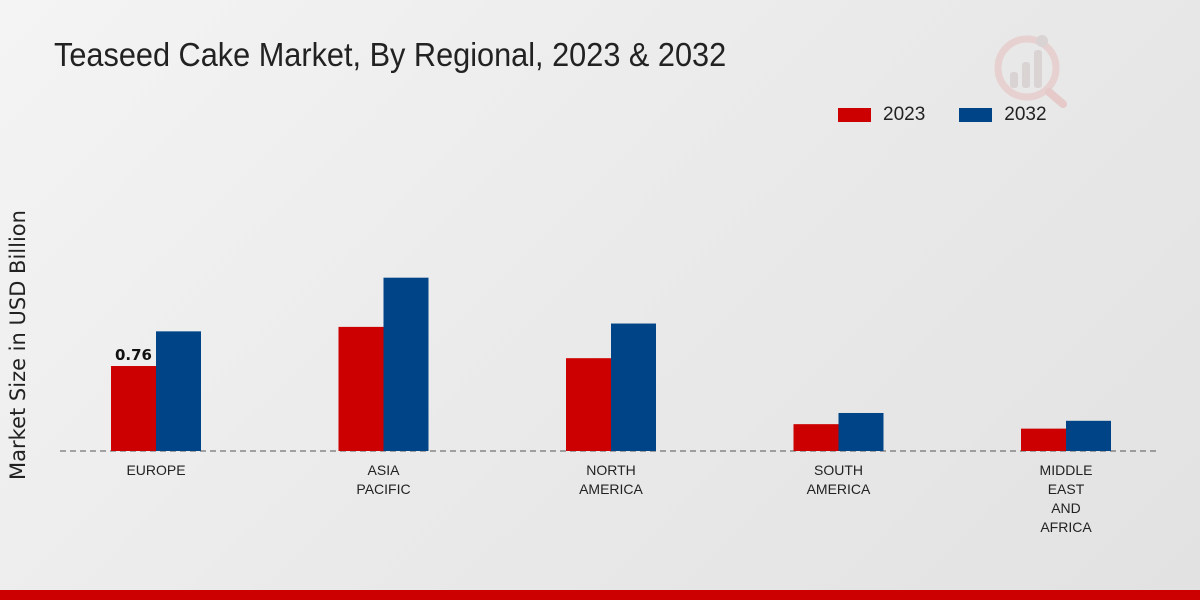  I want to click on legend-label-2032: 2032, so click(1025, 114).